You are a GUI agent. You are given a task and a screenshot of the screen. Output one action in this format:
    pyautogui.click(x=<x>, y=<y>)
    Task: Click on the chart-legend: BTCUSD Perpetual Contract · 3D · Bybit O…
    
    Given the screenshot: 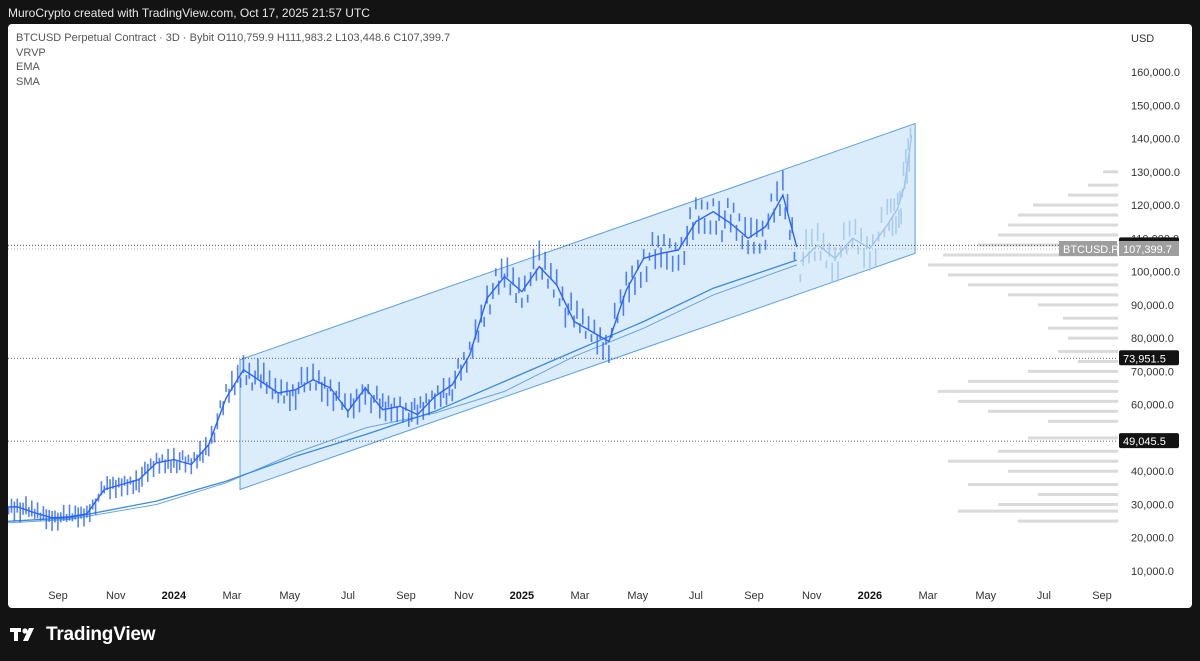 What is the action you would take?
    pyautogui.click(x=233, y=60)
    